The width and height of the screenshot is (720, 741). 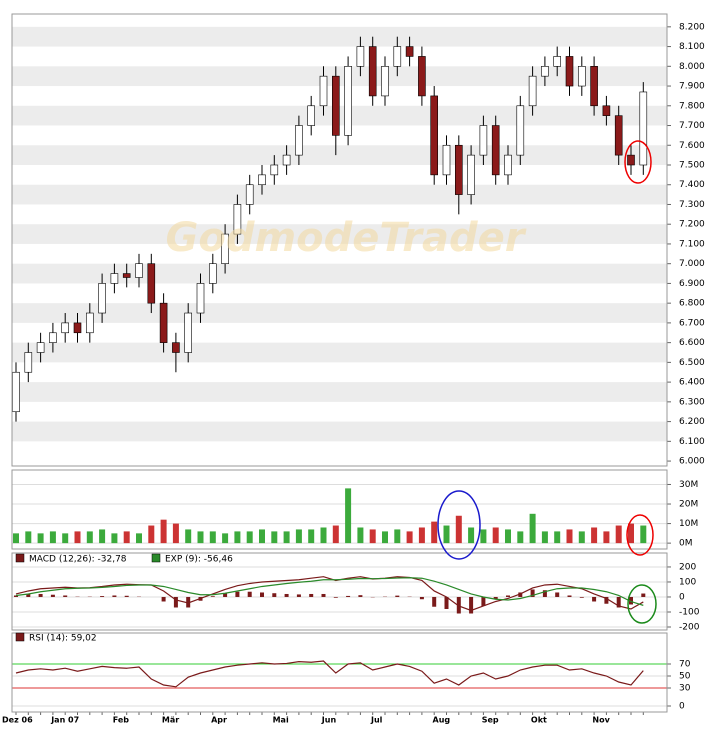 What do you see at coordinates (692, 402) in the screenshot?
I see `y-tick-label: 6.300` at bounding box center [692, 402].